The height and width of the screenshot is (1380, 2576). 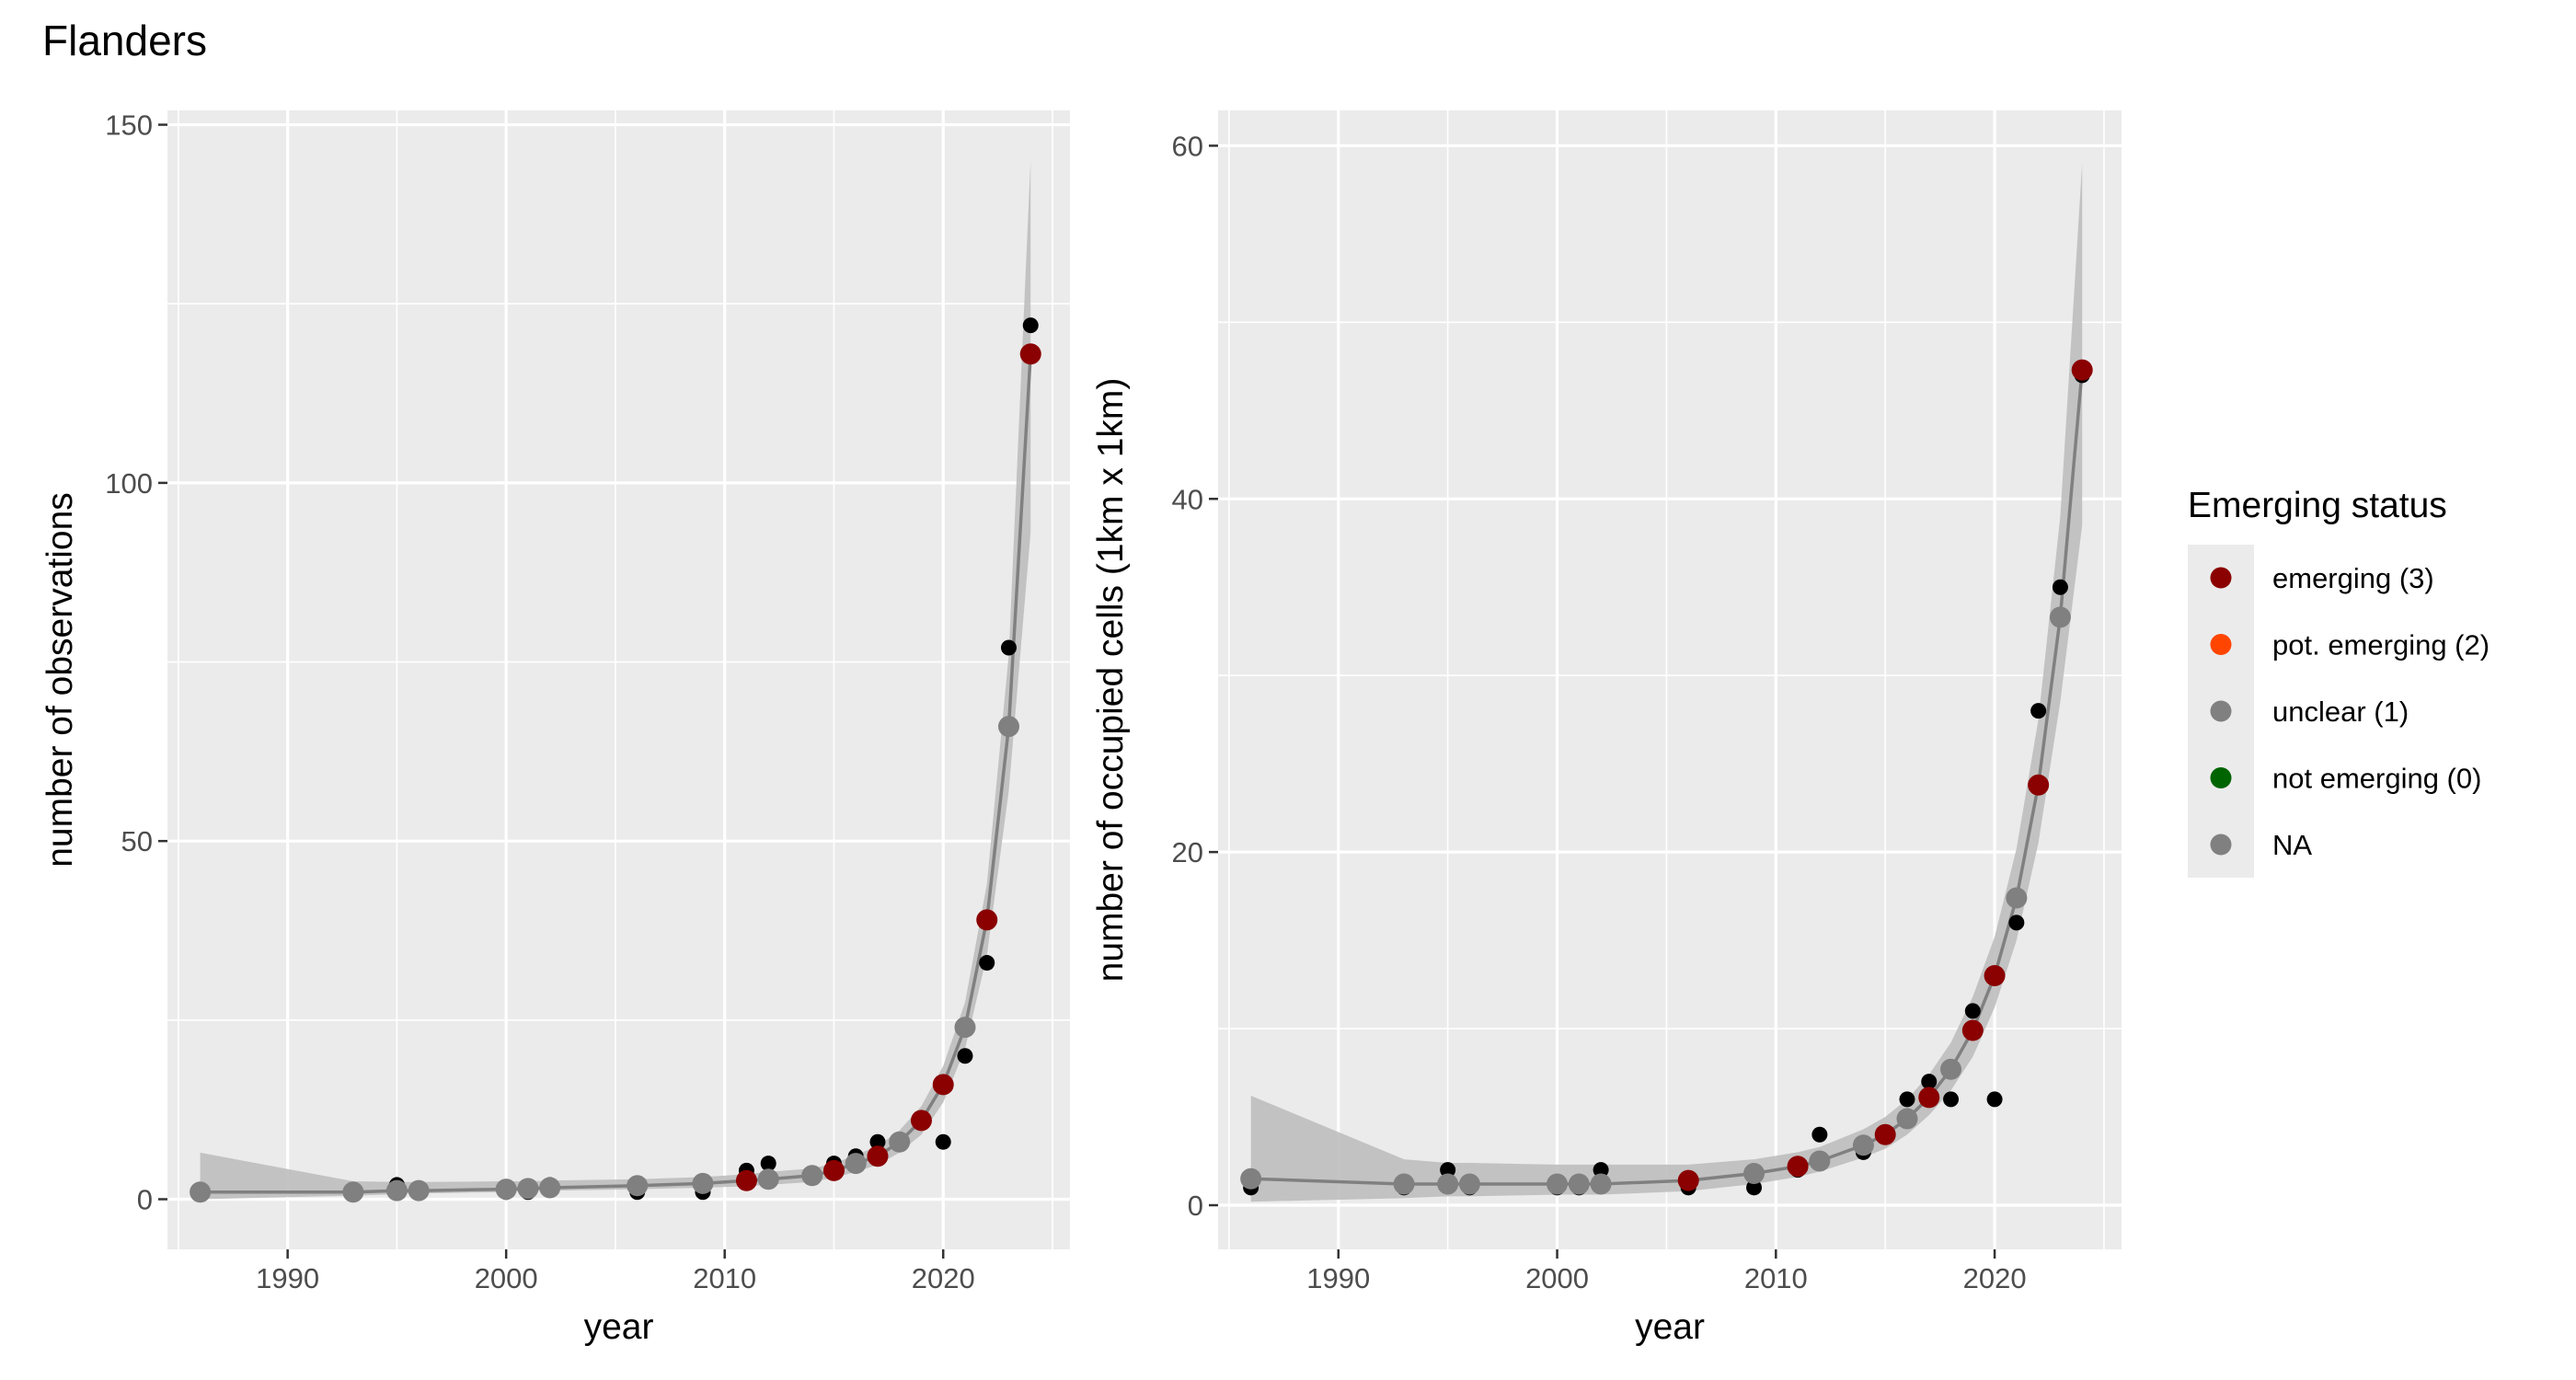 What do you see at coordinates (2340, 712) in the screenshot?
I see `legend-label-2: unclear (1)` at bounding box center [2340, 712].